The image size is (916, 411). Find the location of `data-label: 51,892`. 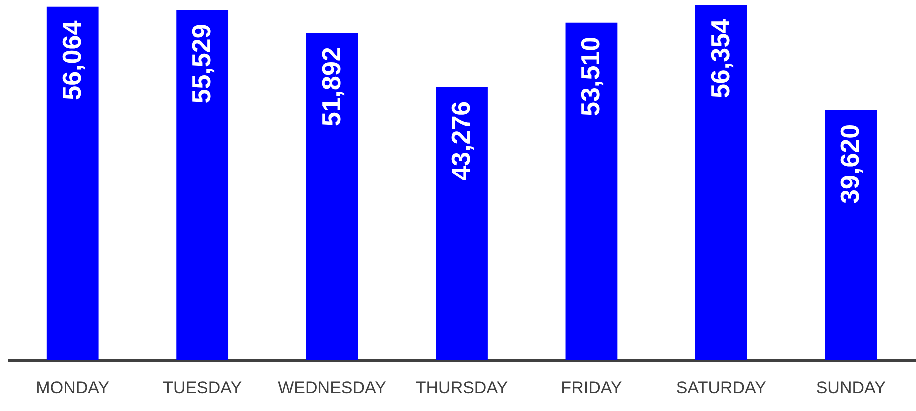

data-label: 51,892 is located at coordinates (331, 87).